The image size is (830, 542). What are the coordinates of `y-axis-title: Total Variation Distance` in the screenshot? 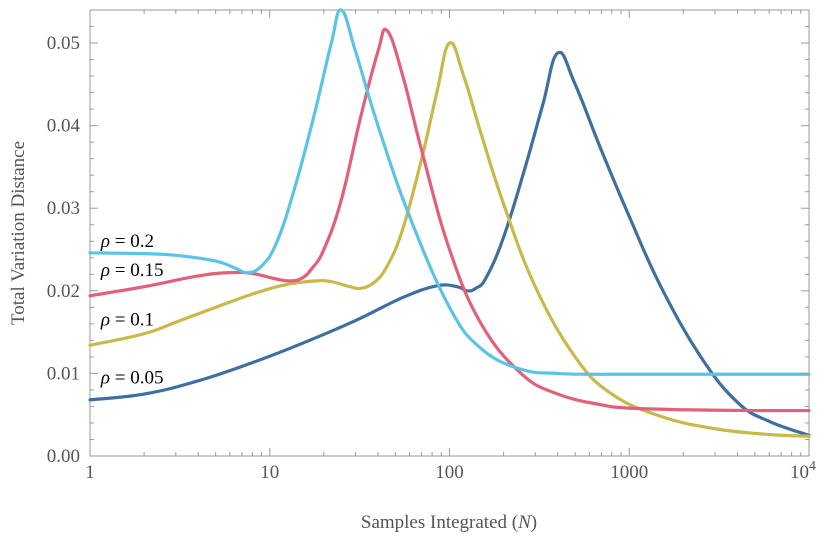 It's located at (18, 233).